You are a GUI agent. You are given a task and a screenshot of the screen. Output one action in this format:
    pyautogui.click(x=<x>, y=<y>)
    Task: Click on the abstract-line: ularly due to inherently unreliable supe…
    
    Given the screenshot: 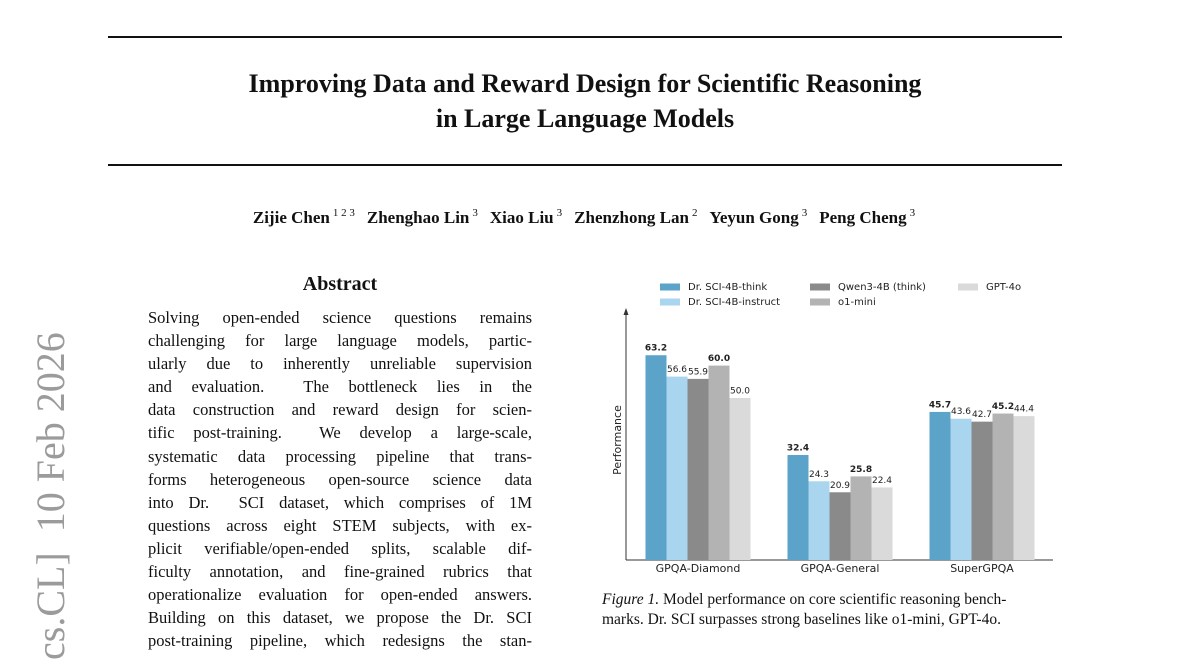 What is the action you would take?
    pyautogui.click(x=340, y=364)
    